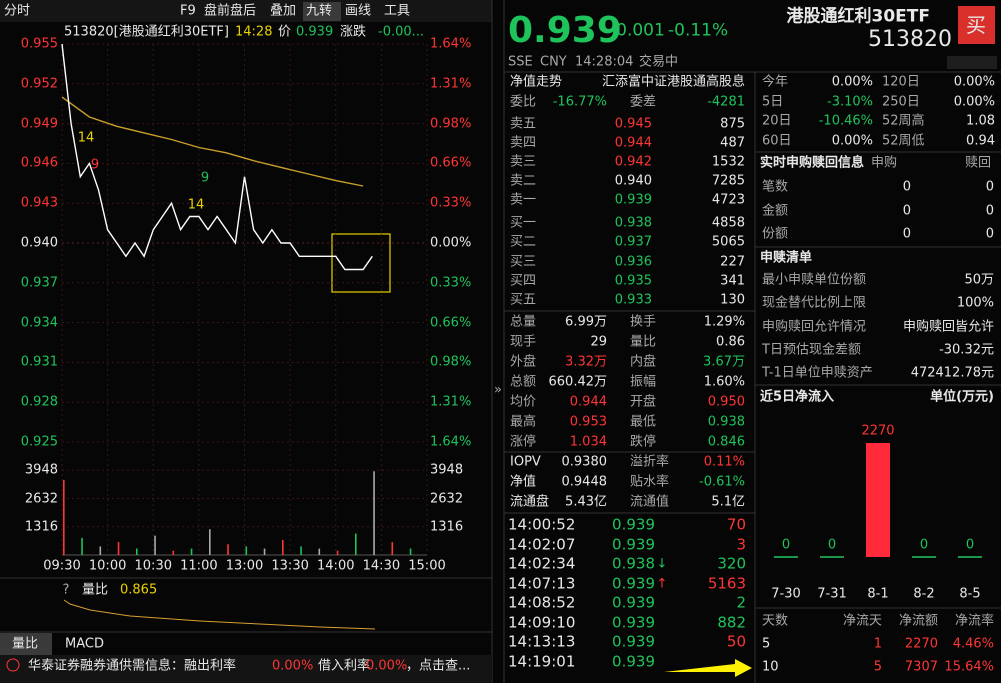 The width and height of the screenshot is (1001, 683). I want to click on perf-label: 60日, so click(777, 140).